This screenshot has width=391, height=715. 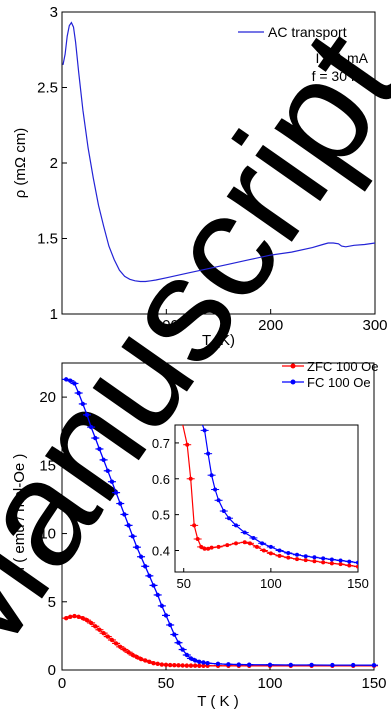 What do you see at coordinates (271, 583) in the screenshot?
I see `inset-x-tick-label: 100` at bounding box center [271, 583].